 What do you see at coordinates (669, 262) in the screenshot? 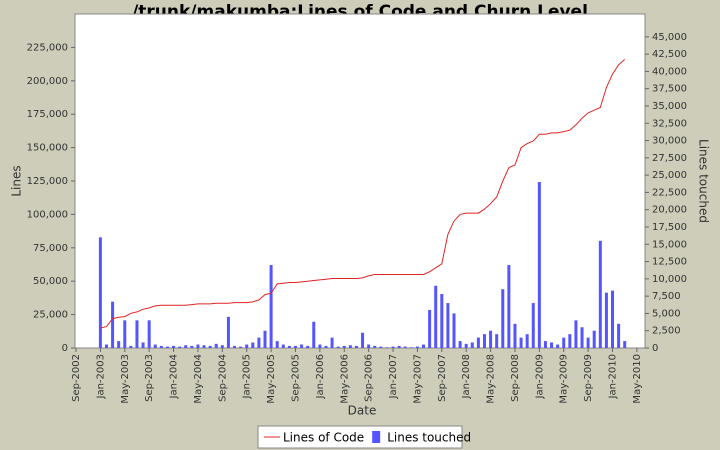
I see `y2-tick-label: 12,500` at bounding box center [669, 262].